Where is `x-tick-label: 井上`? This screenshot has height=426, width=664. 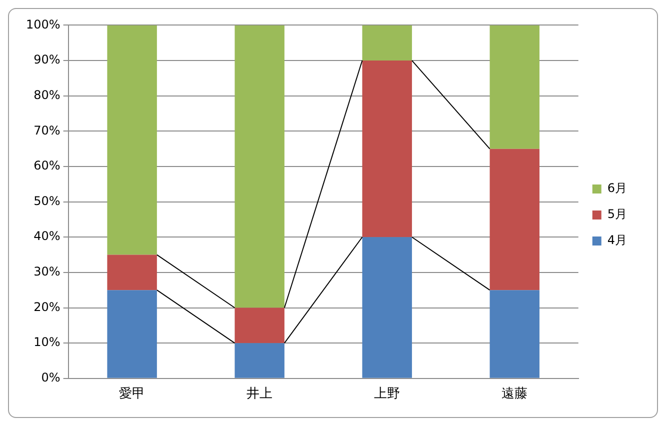 x-tick-label: 井上 is located at coordinates (259, 394).